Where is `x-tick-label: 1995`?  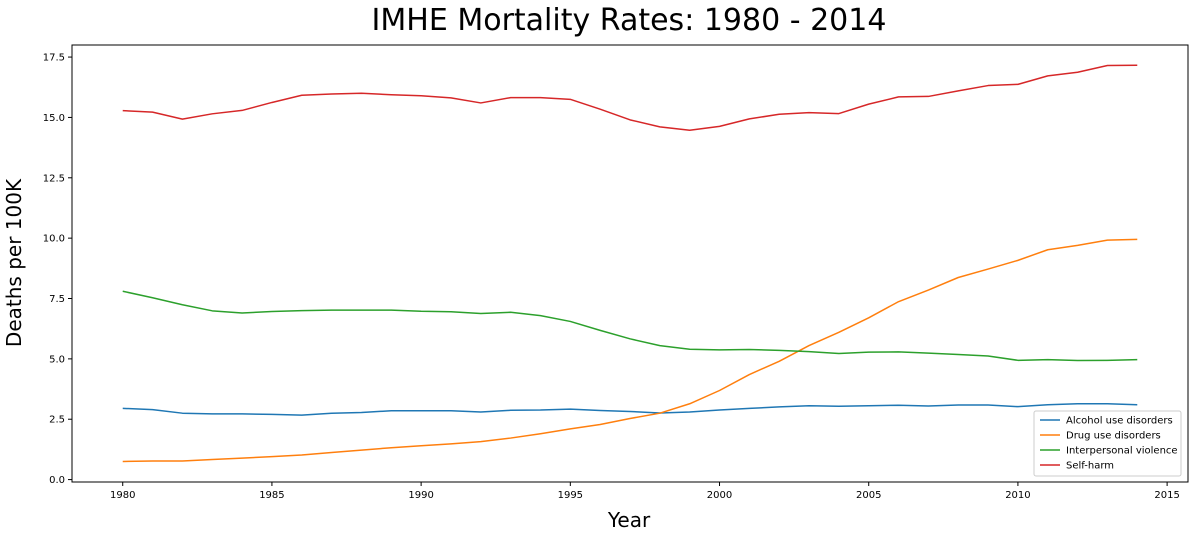 x-tick-label: 1995 is located at coordinates (570, 495).